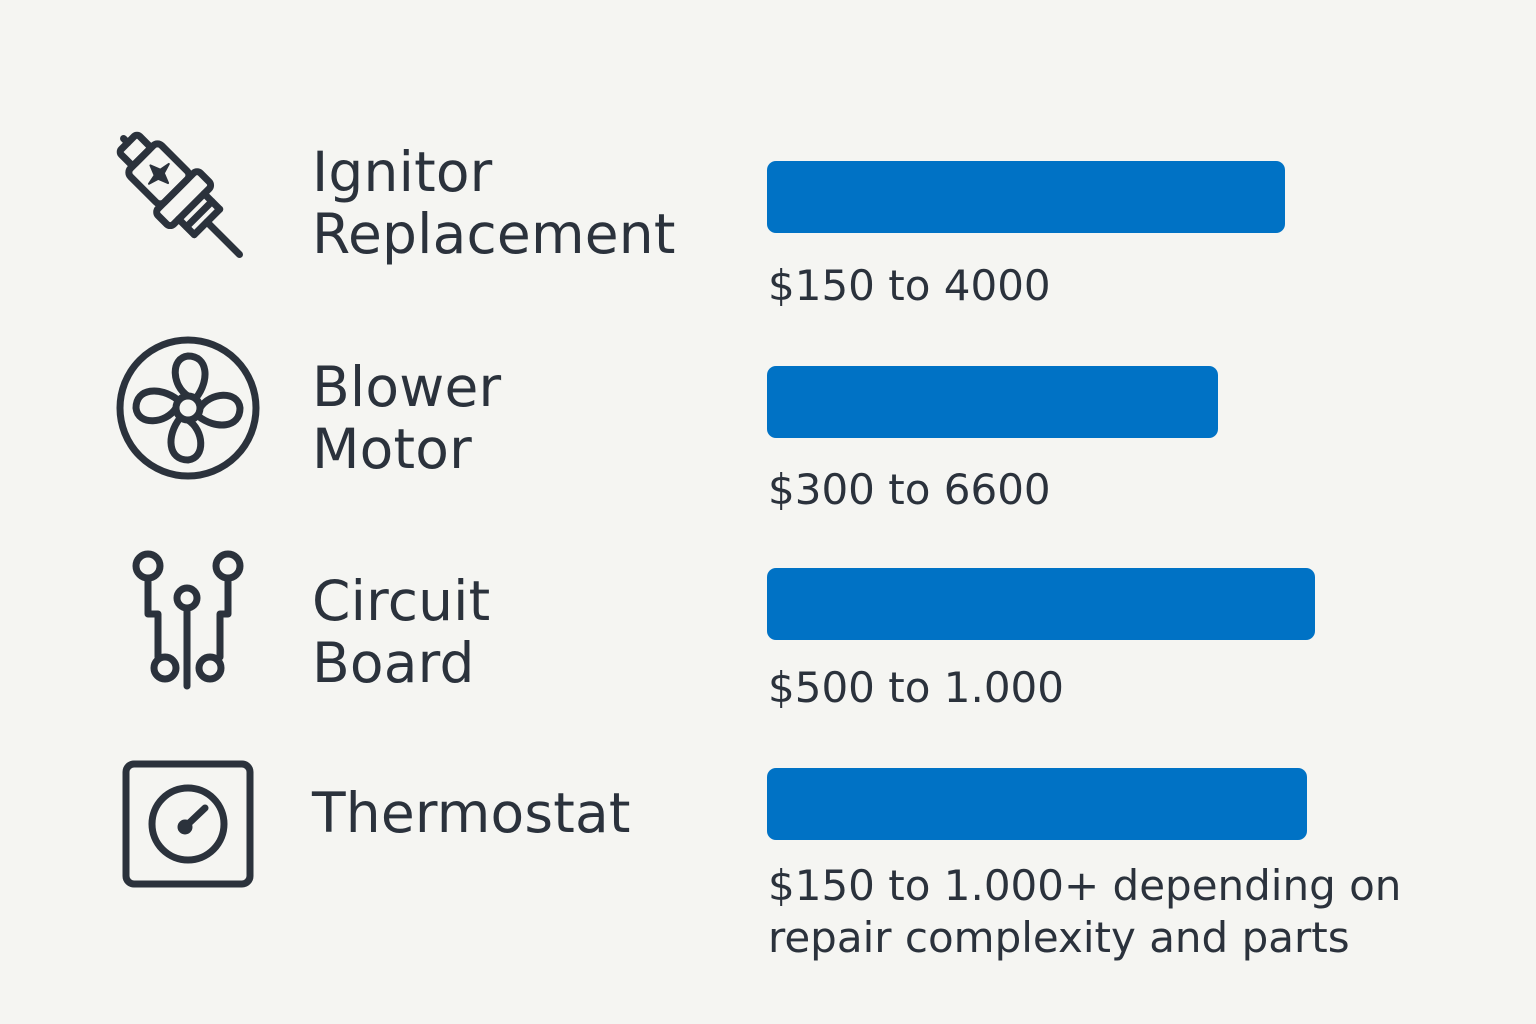  Describe the element at coordinates (188, 408) in the screenshot. I see `fan-icon` at that location.